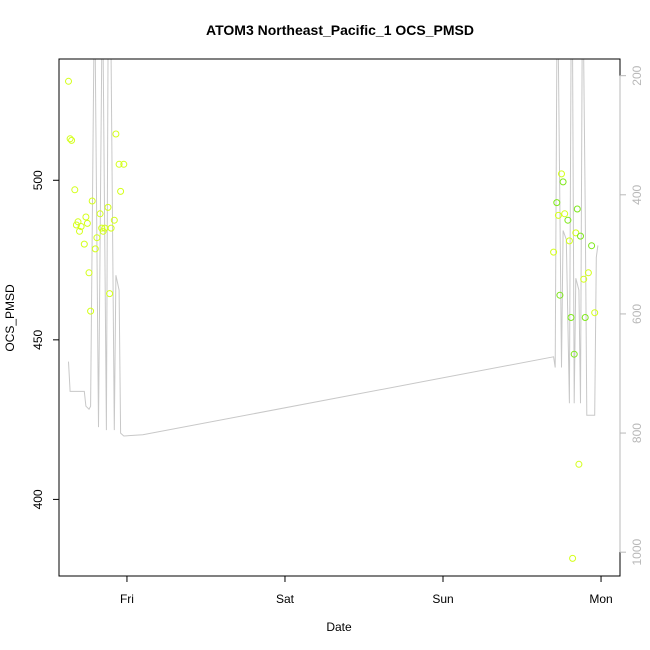 This screenshot has height=650, width=650. What do you see at coordinates (637, 75) in the screenshot?
I see `right-tick-label: 200` at bounding box center [637, 75].